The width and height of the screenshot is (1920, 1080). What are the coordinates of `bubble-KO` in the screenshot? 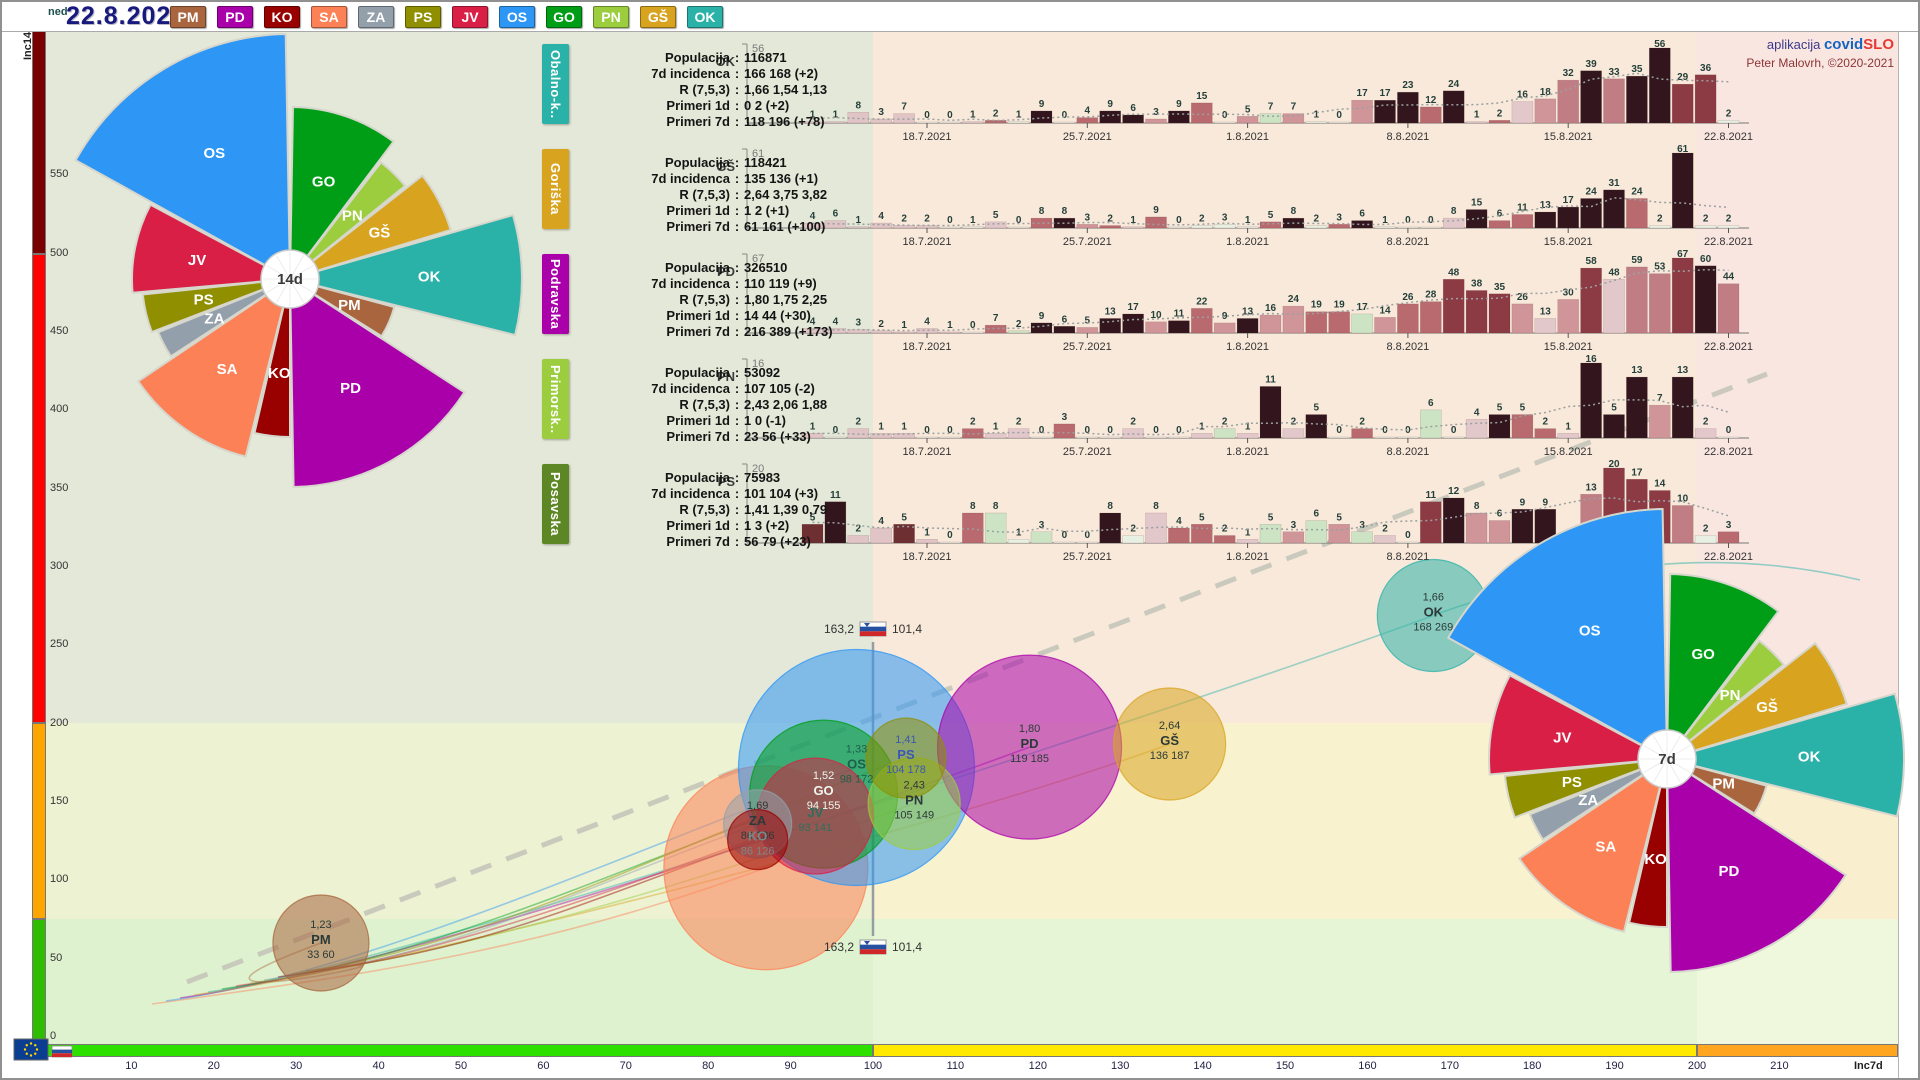 It's located at (758, 839).